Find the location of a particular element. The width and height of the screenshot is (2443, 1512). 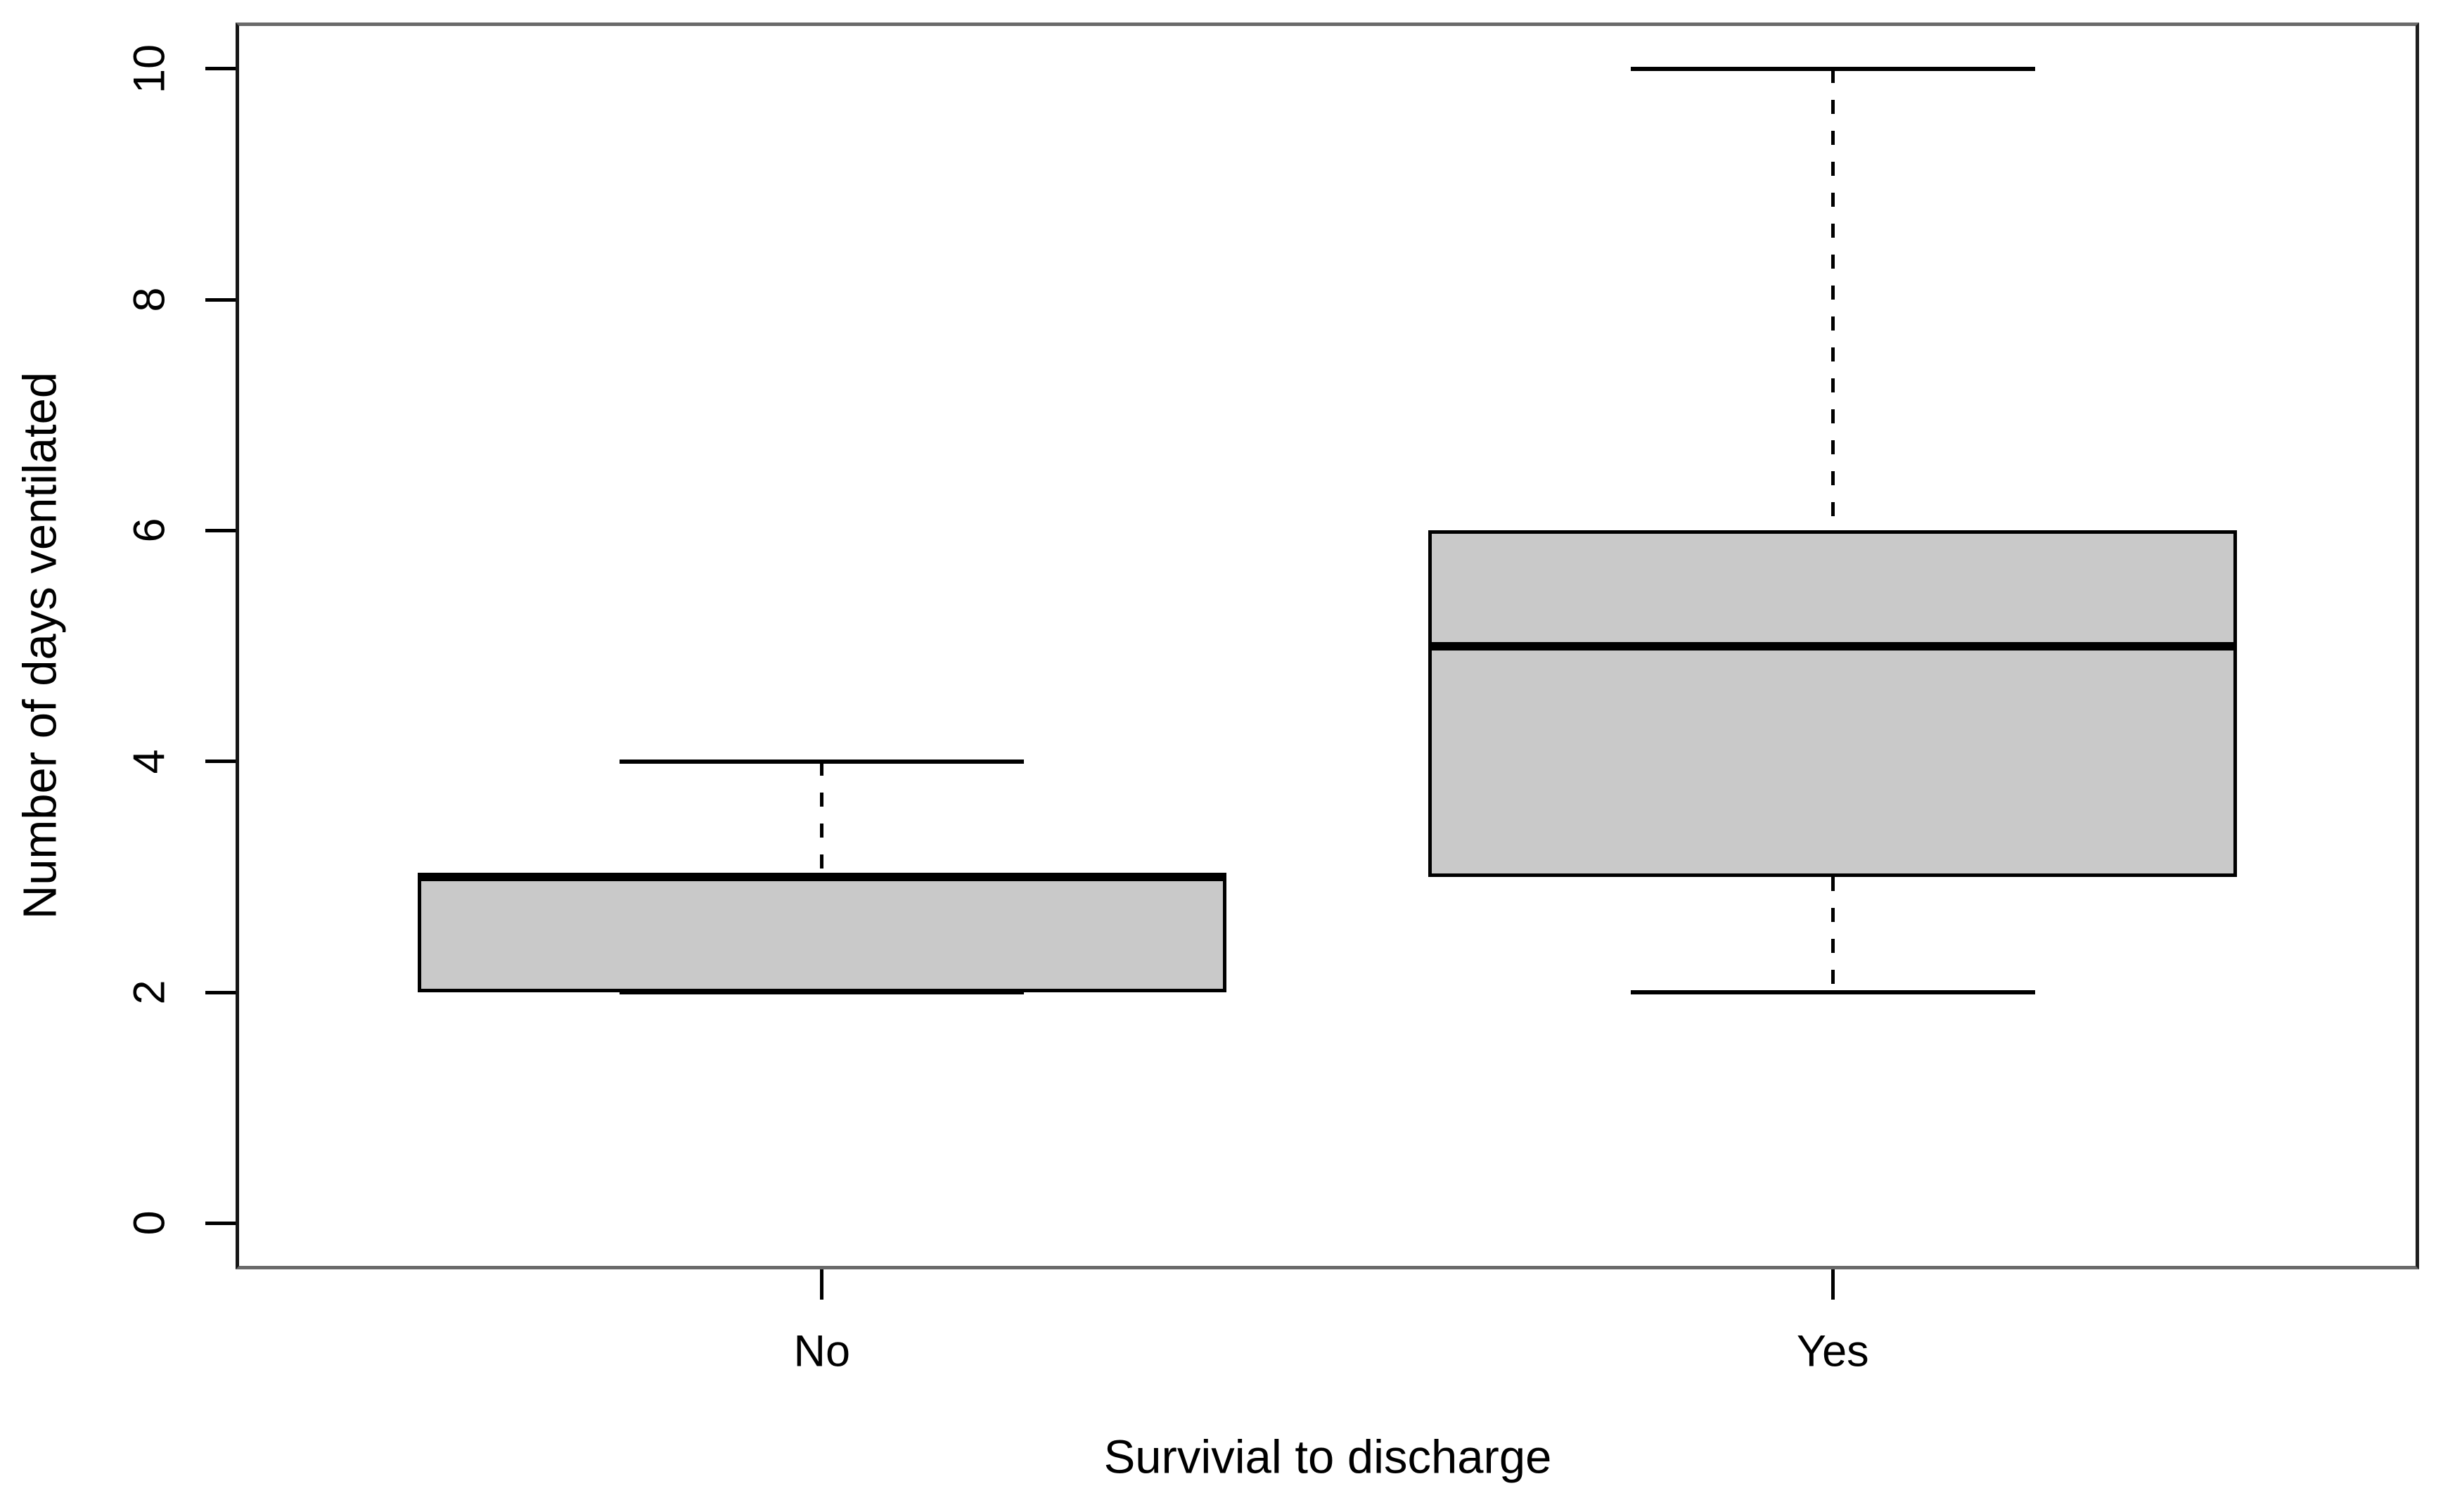

y-axis-tick-label: 10 is located at coordinates (149, 69).